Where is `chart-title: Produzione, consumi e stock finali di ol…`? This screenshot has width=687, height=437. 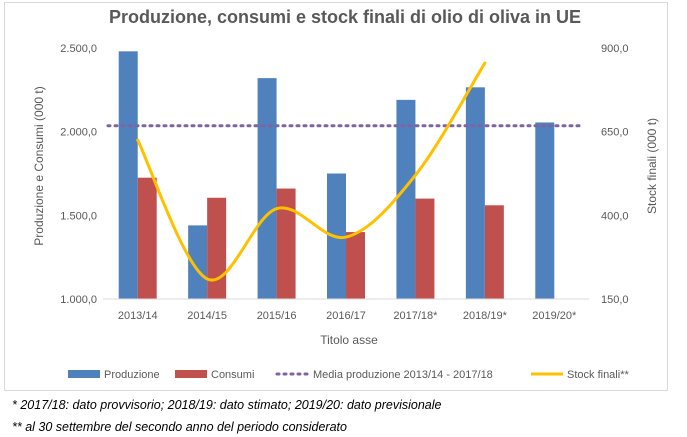
chart-title: Produzione, consumi e stock finali di ol… is located at coordinates (345, 17).